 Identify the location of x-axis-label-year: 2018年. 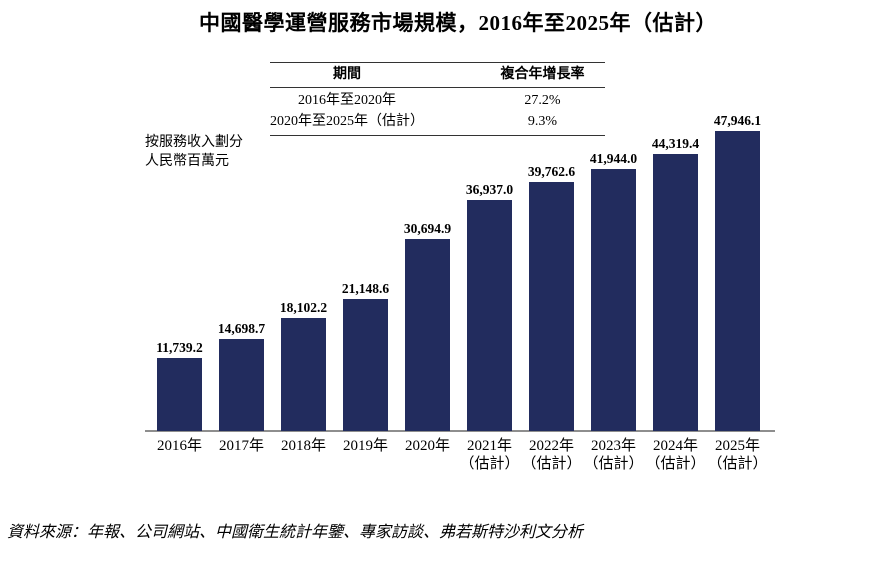
(303, 446).